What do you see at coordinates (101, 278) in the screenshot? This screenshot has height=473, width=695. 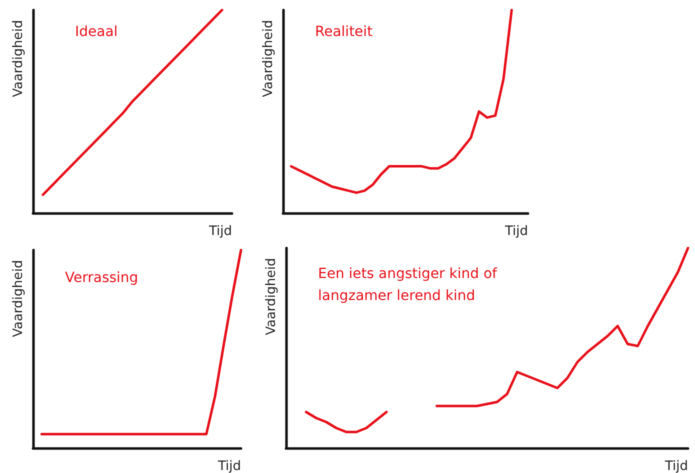 I see `text: Verrassing` at bounding box center [101, 278].